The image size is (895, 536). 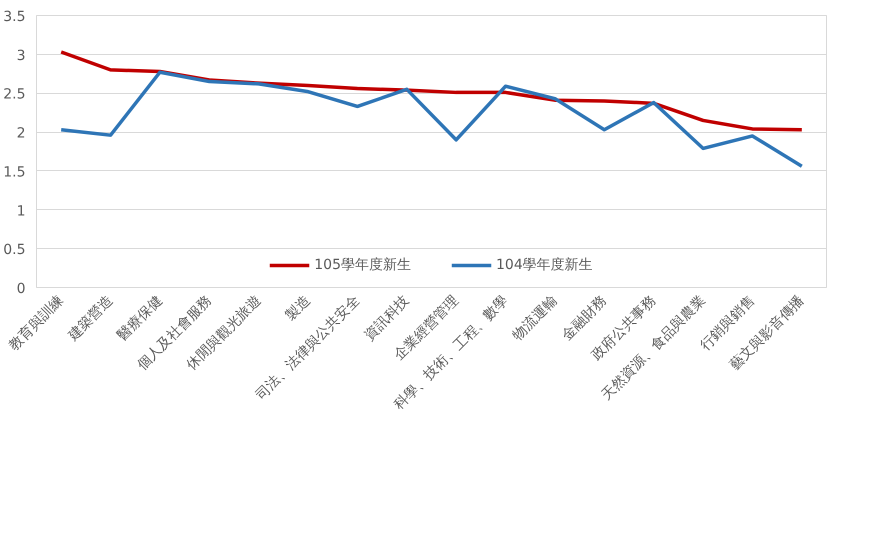 I want to click on x-tick-label: 物流運輸, so click(x=535, y=318).